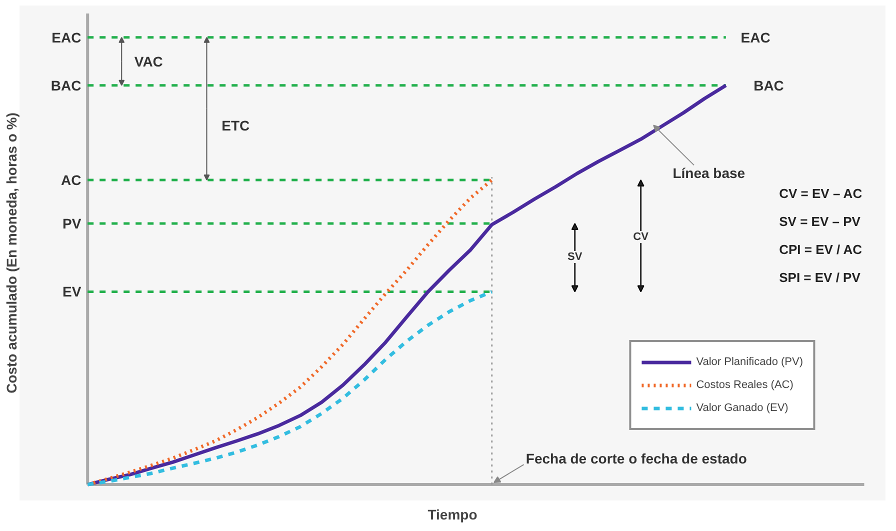  Describe the element at coordinates (709, 173) in the screenshot. I see `annotation: Línea base` at that location.